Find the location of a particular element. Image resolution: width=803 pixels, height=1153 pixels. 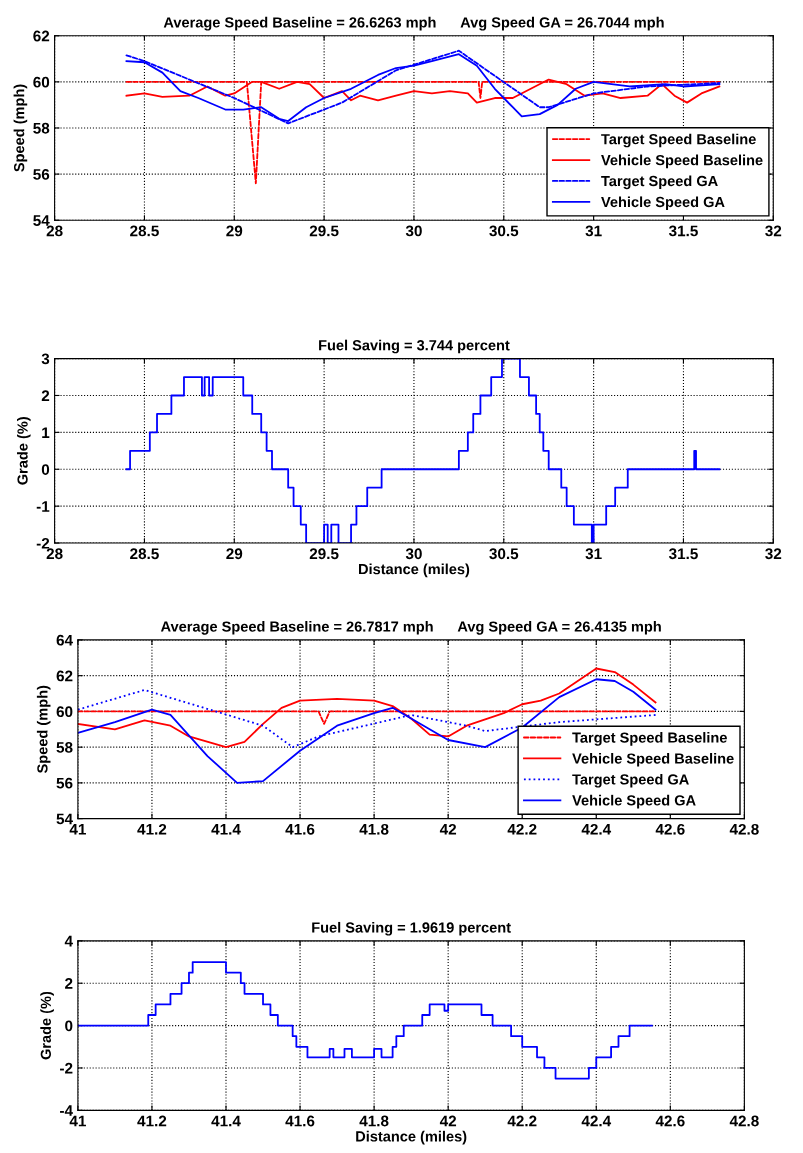

y-tick-label: 4 is located at coordinates (68, 941).